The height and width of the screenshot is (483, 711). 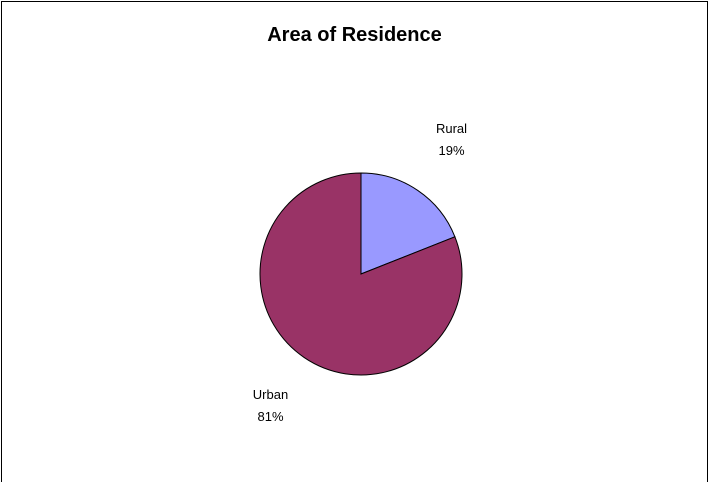 I want to click on pie-slice-rural, so click(x=408, y=223).